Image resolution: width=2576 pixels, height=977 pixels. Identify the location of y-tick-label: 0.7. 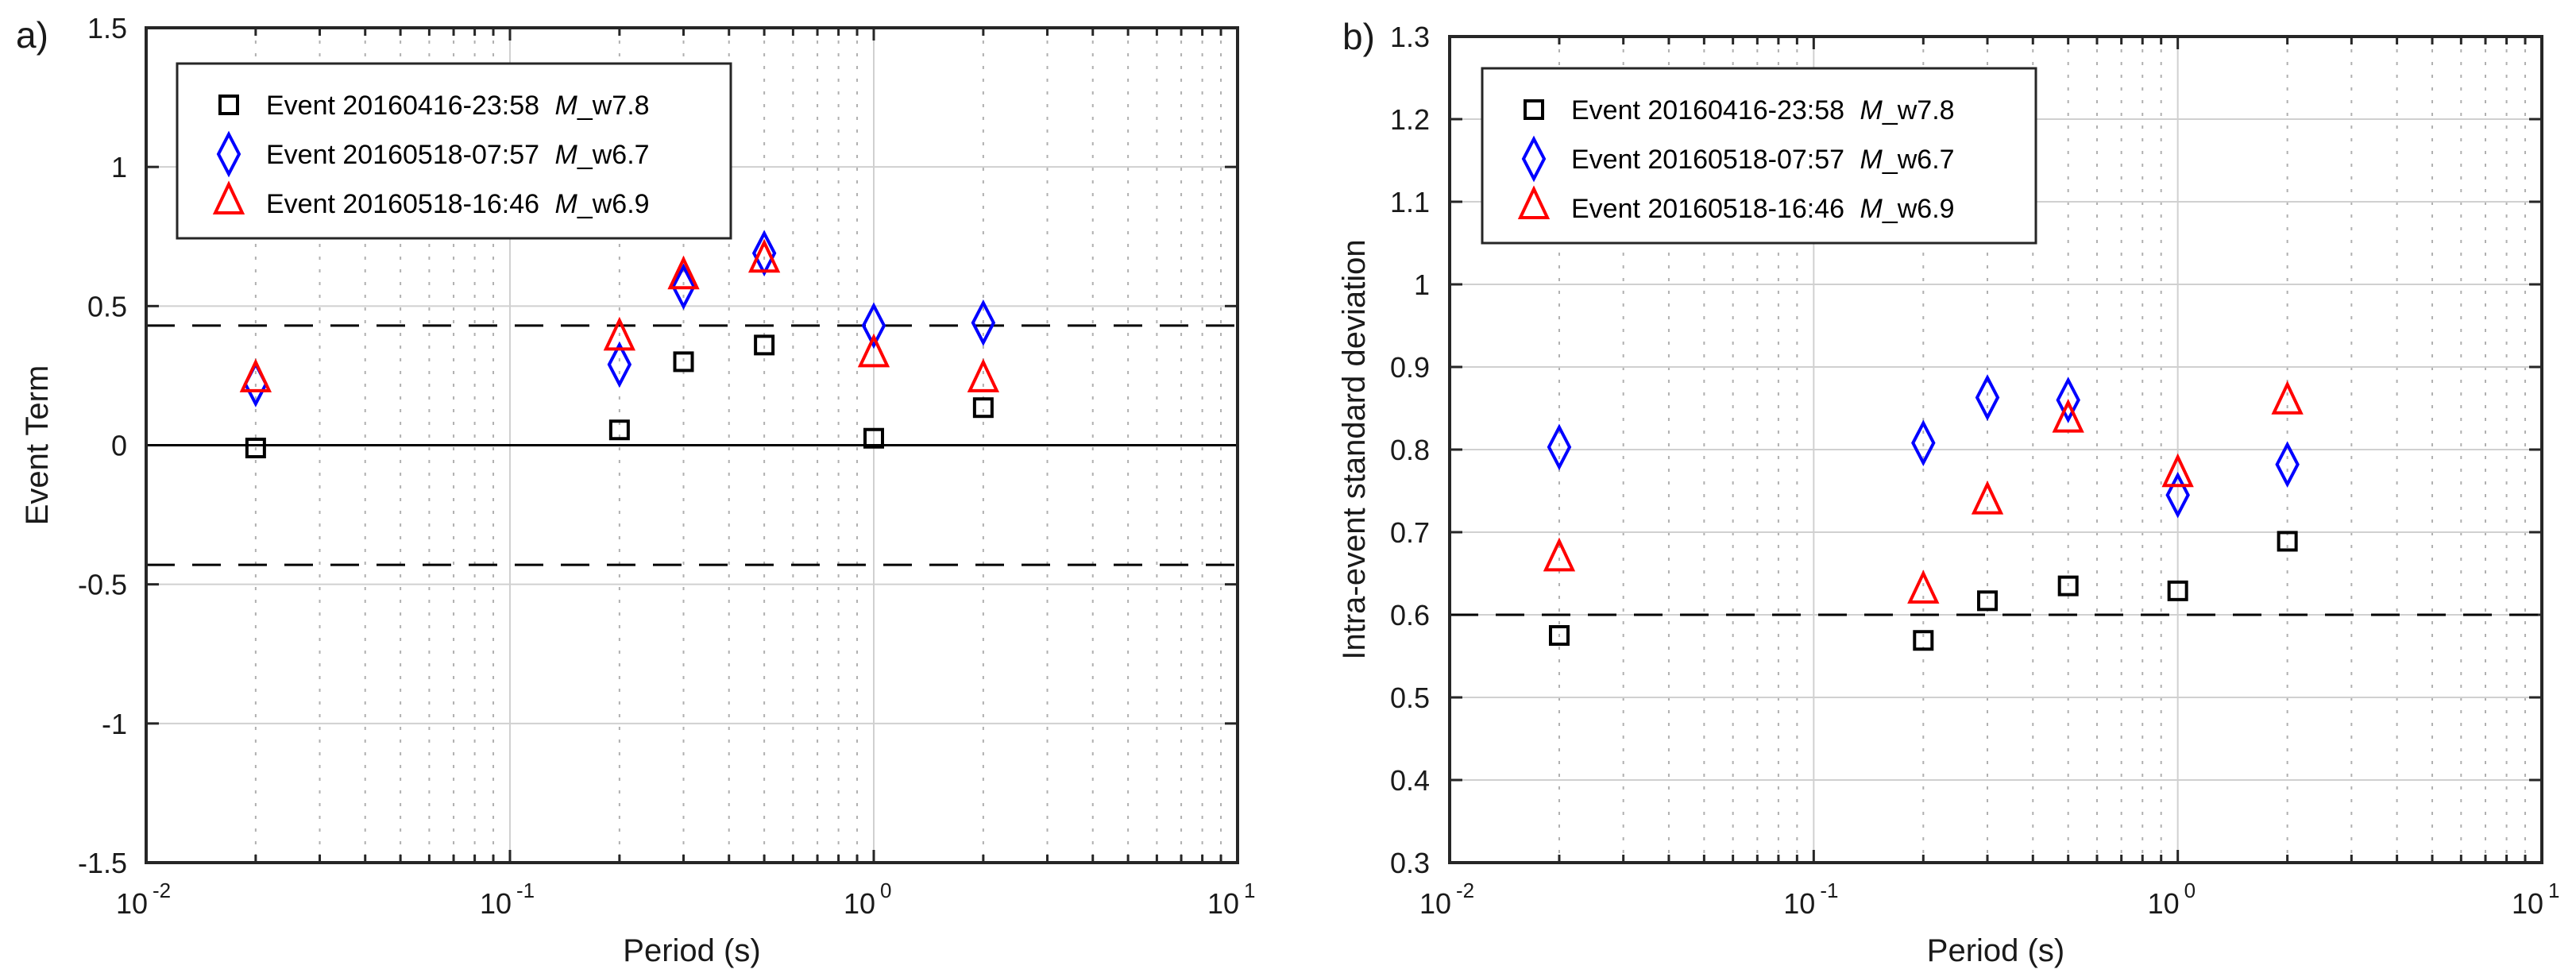
(1410, 532).